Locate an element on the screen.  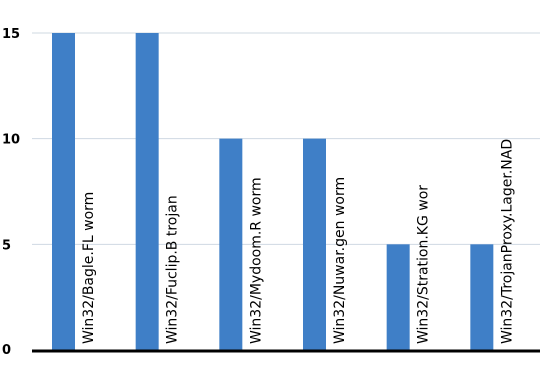
category-label: Win32/TrojanProxy.Lager.NAD is located at coordinates (507, 241).